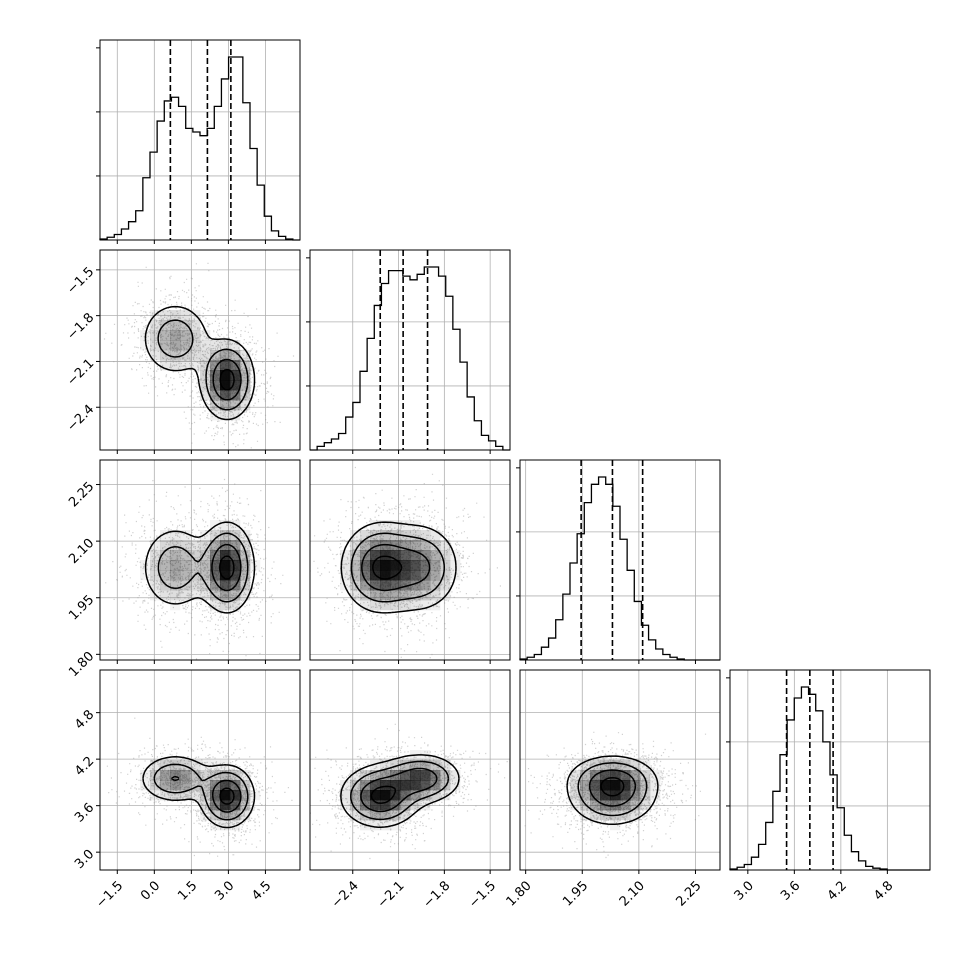 The height and width of the screenshot is (970, 970). What do you see at coordinates (837, 890) in the screenshot?
I see `x-tick-label-3-2: 4.2` at bounding box center [837, 890].